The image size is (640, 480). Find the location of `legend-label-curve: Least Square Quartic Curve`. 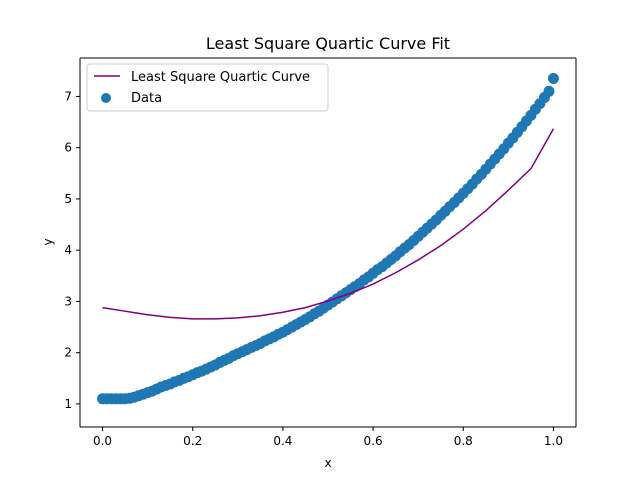

legend-label-curve: Least Square Quartic Curve is located at coordinates (220, 77).